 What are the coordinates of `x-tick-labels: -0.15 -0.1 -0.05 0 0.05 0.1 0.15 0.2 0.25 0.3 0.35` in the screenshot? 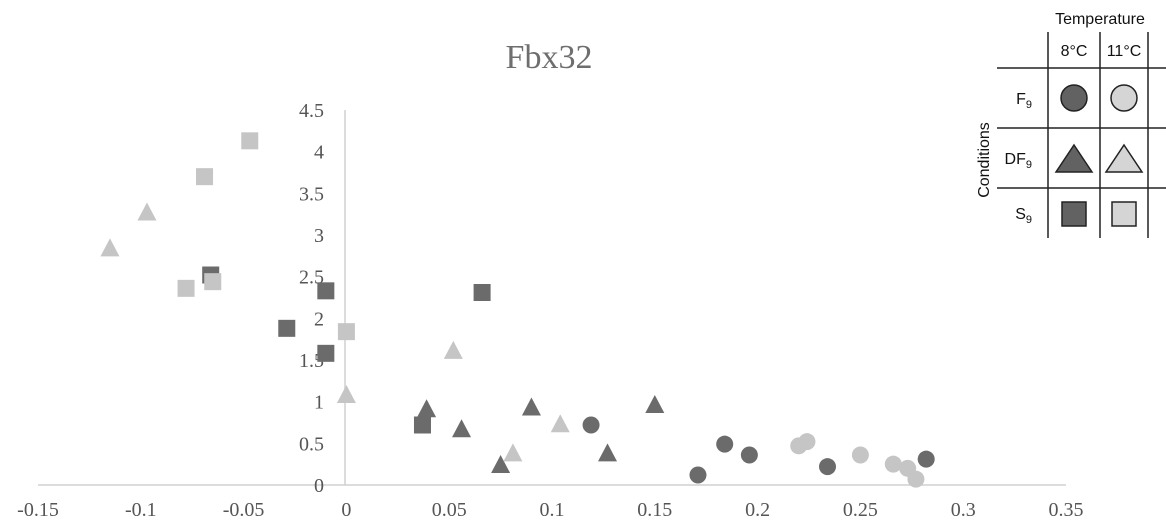 It's located at (550, 510).